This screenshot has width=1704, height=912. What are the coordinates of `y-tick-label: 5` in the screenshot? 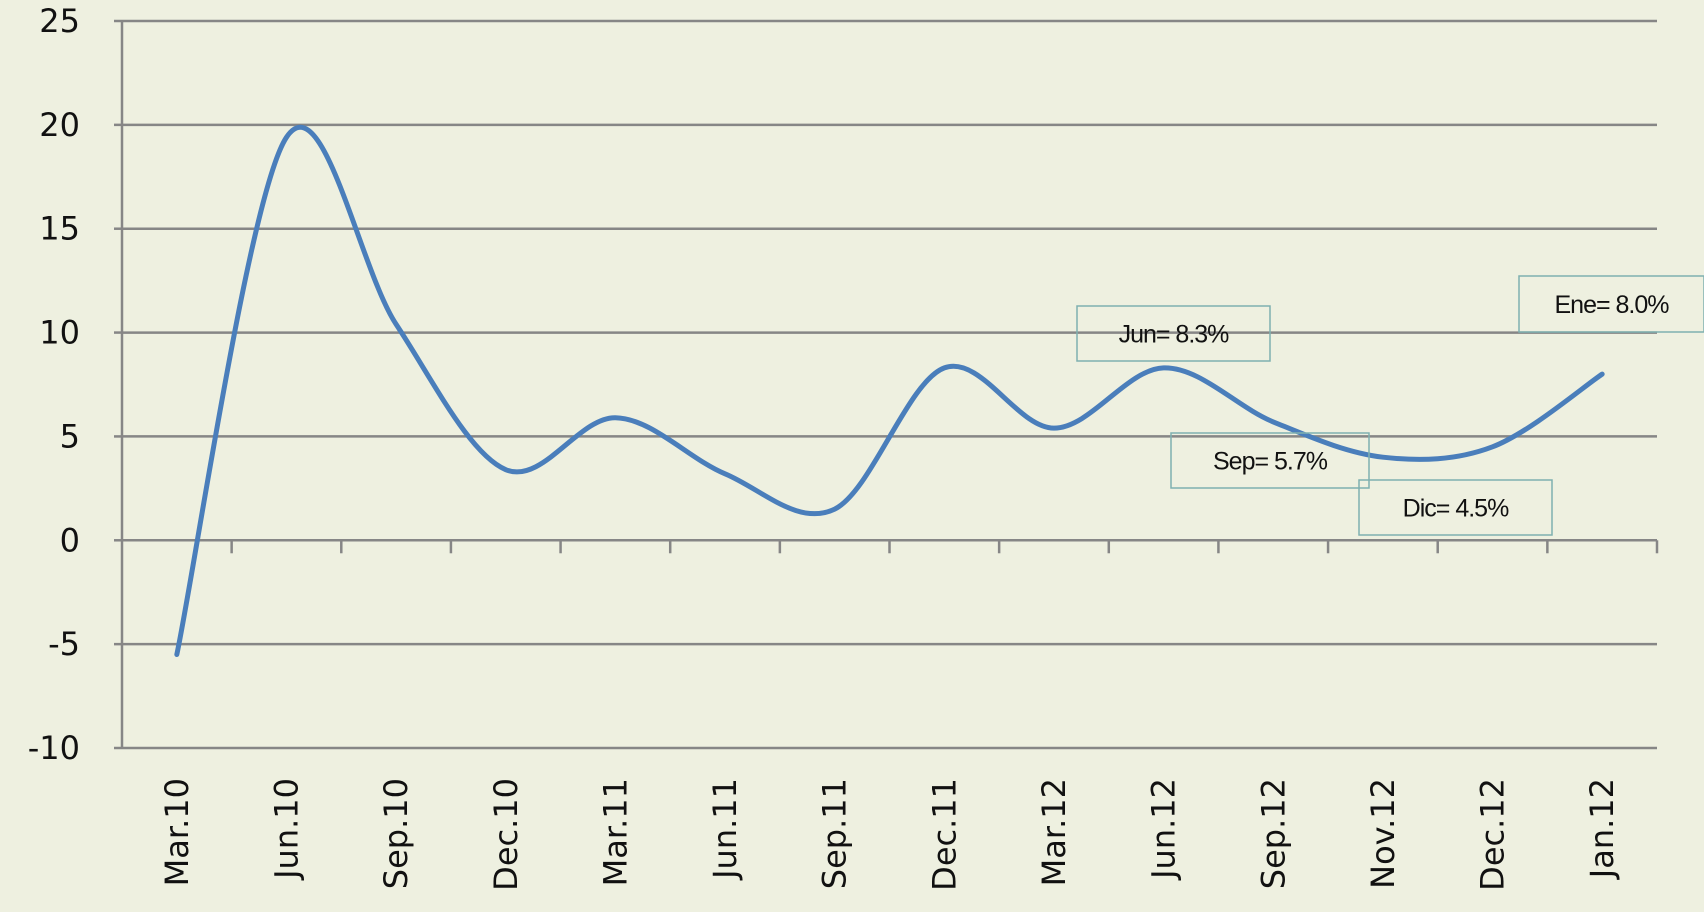 It's located at (70, 436).